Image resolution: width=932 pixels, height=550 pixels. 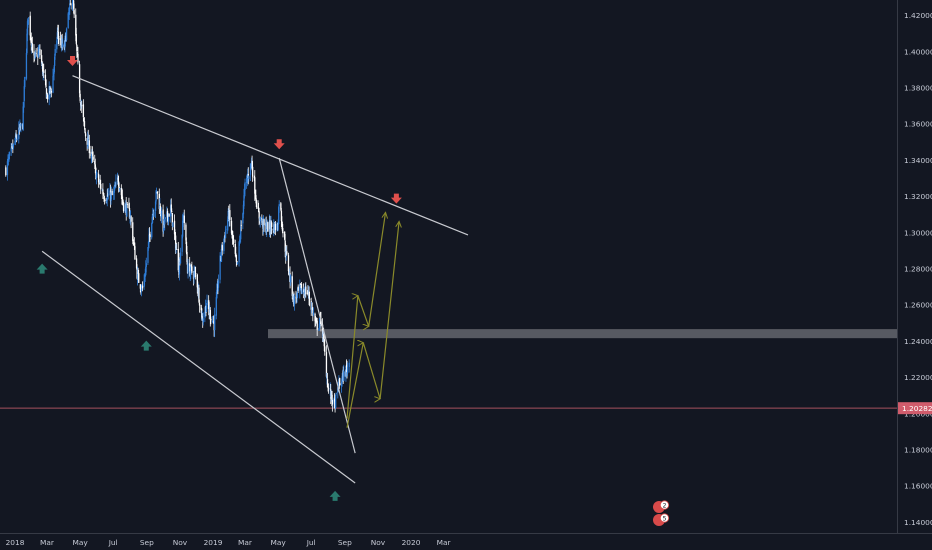 I want to click on price-tick-label: 1.24000, so click(x=918, y=341).